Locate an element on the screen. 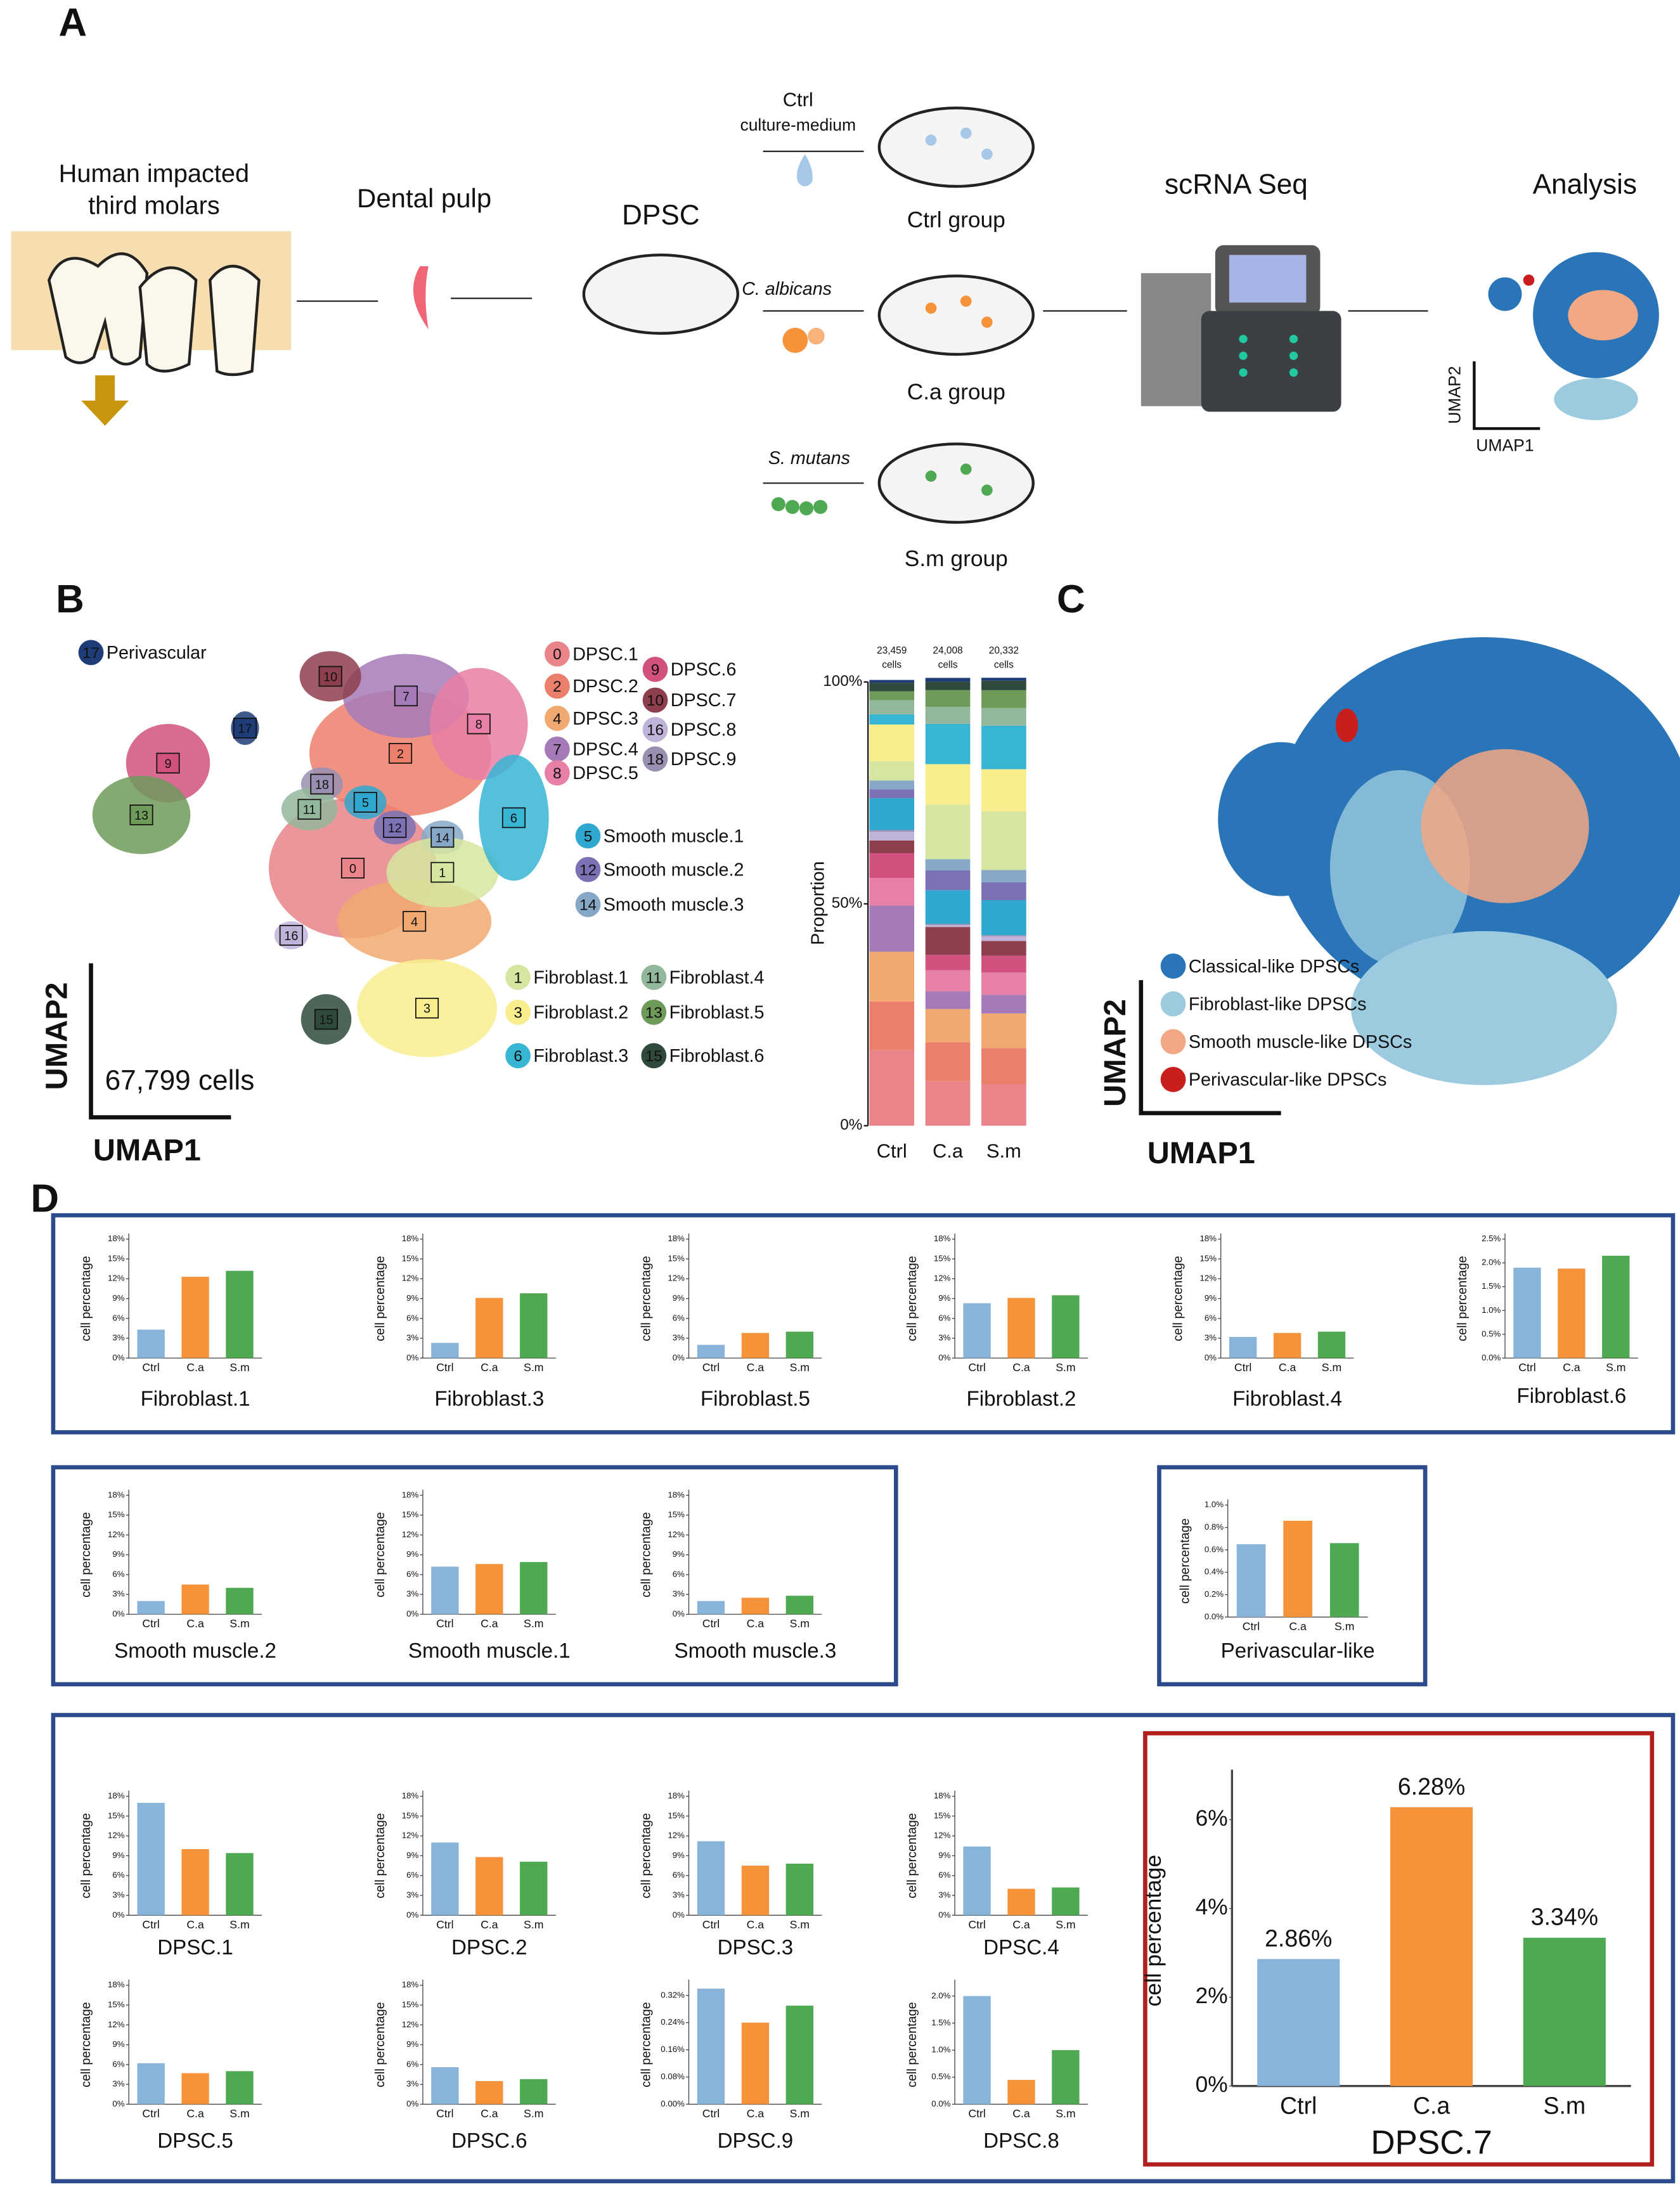 Image resolution: width=1680 pixels, height=2187 pixels. legend-label: Fibroblast.5 is located at coordinates (717, 1013).